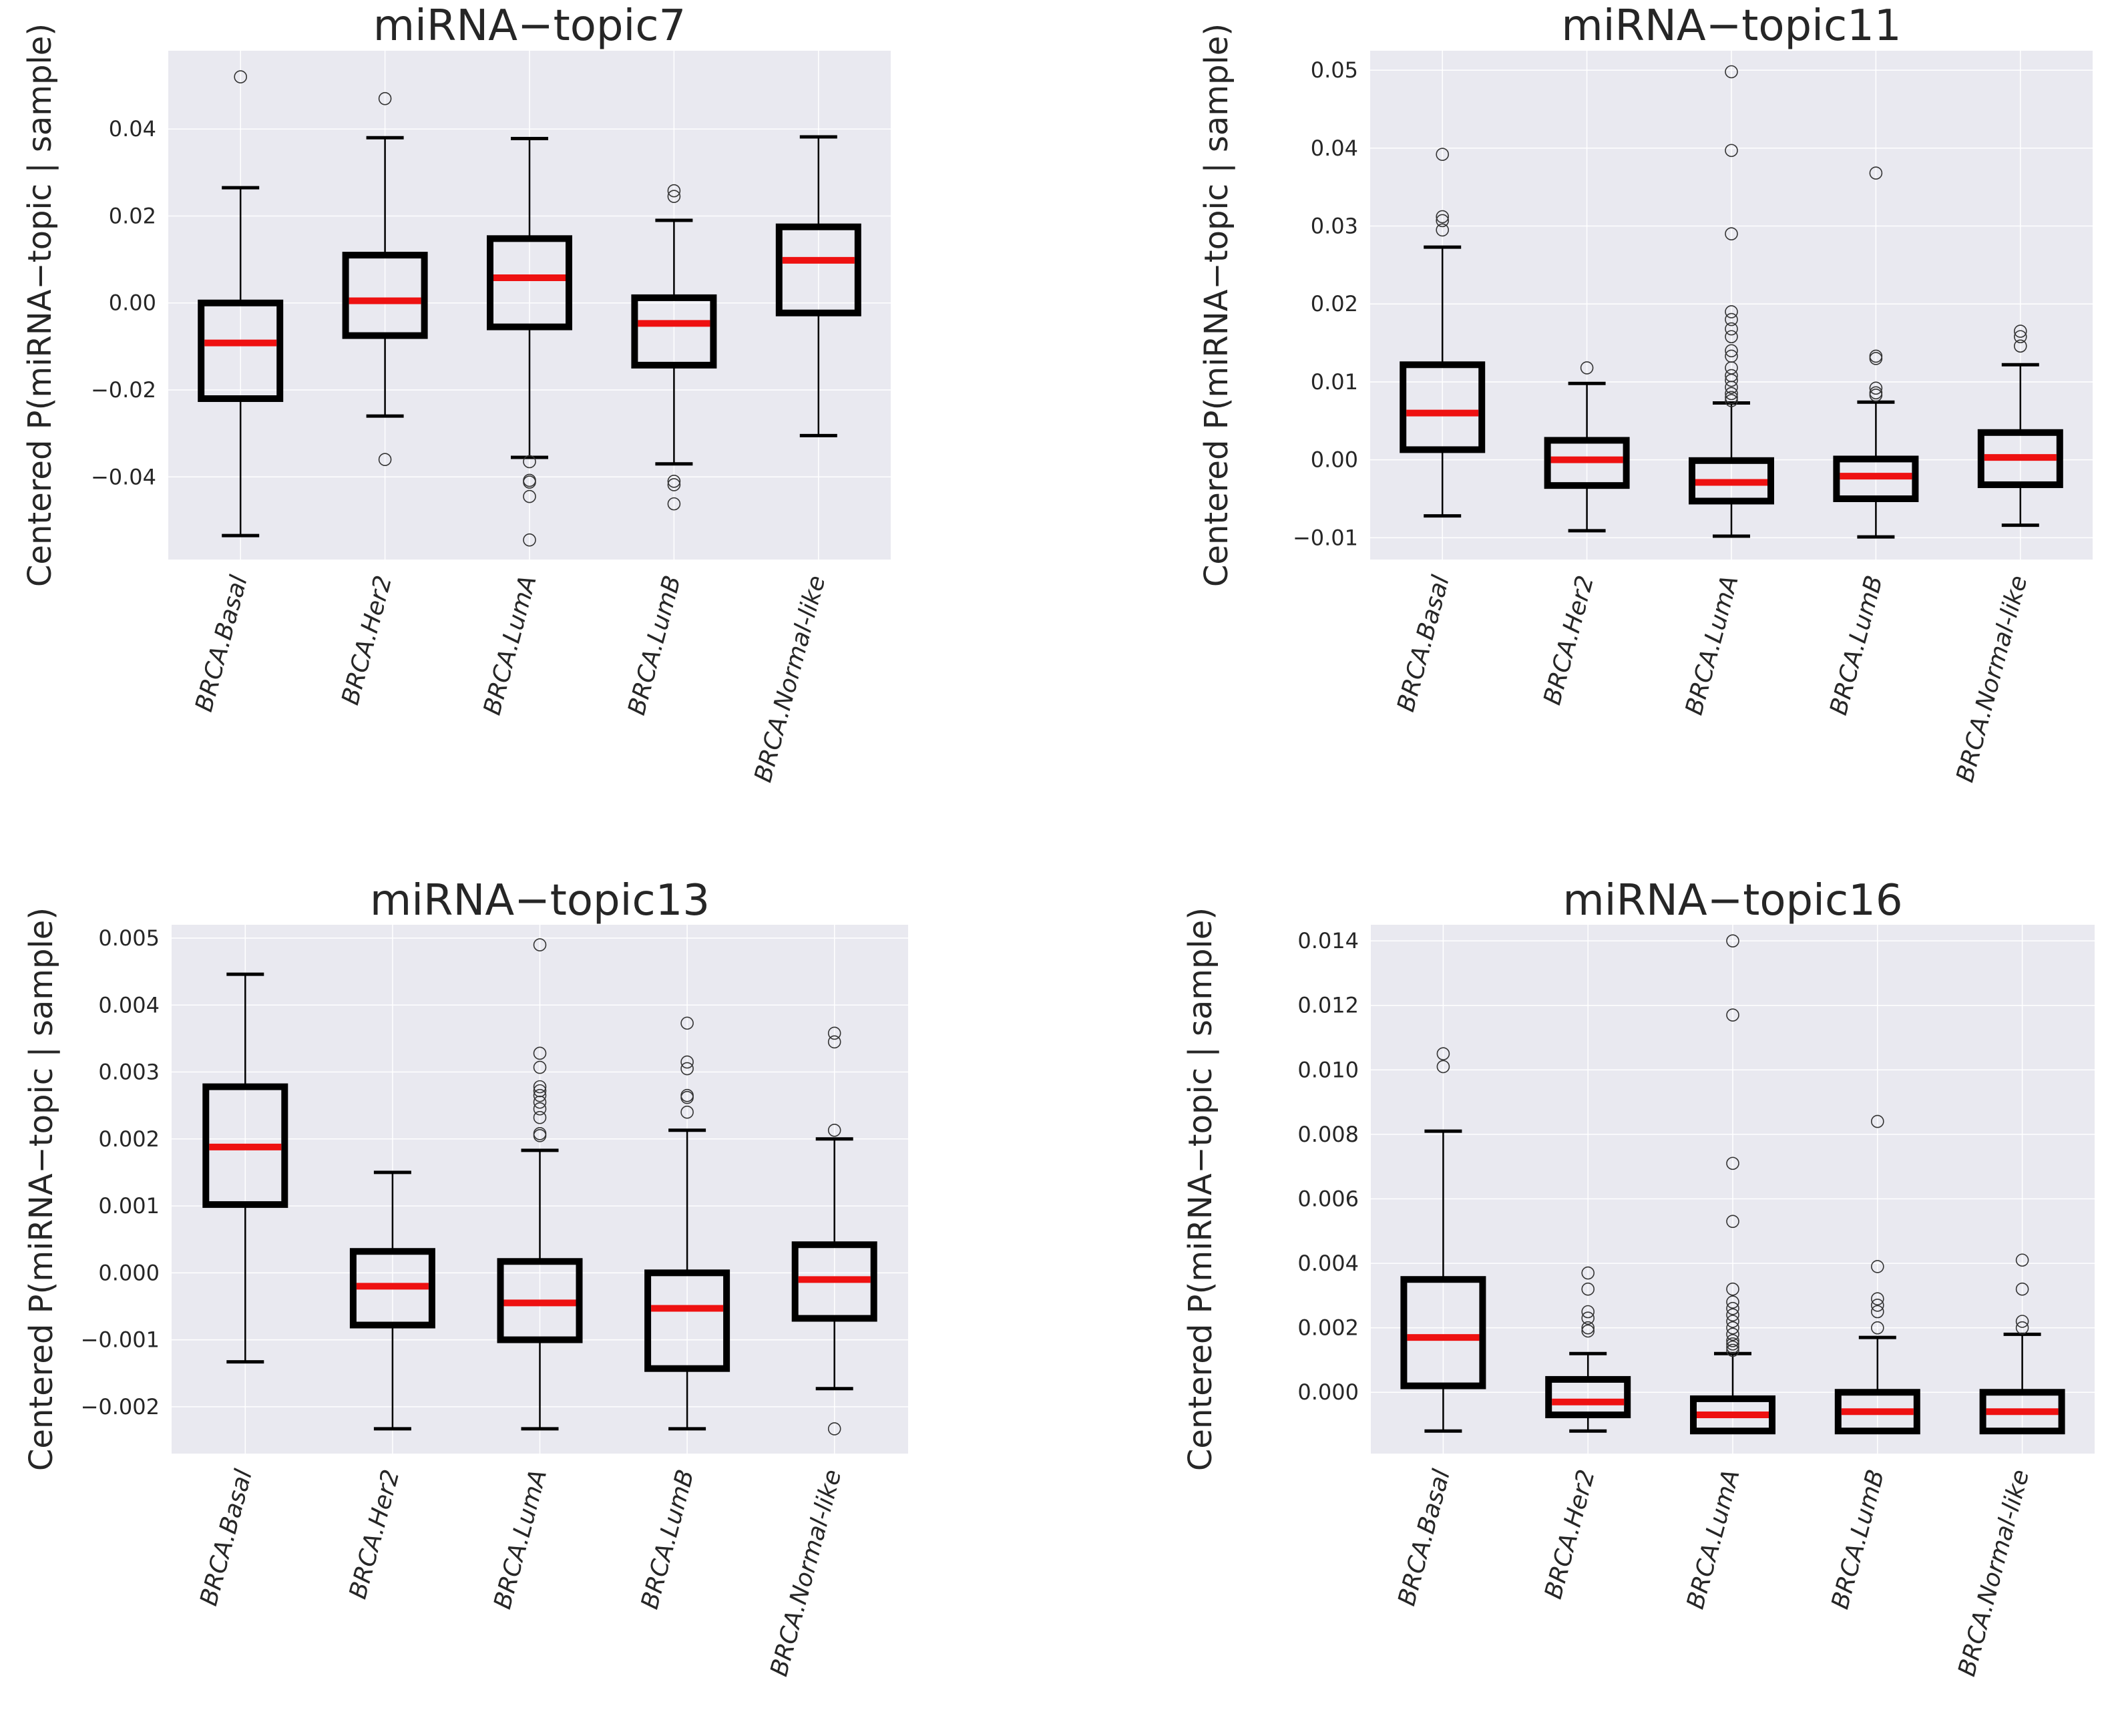  I want to click on x-tick-label: BRCA.Basal, so click(221, 644).